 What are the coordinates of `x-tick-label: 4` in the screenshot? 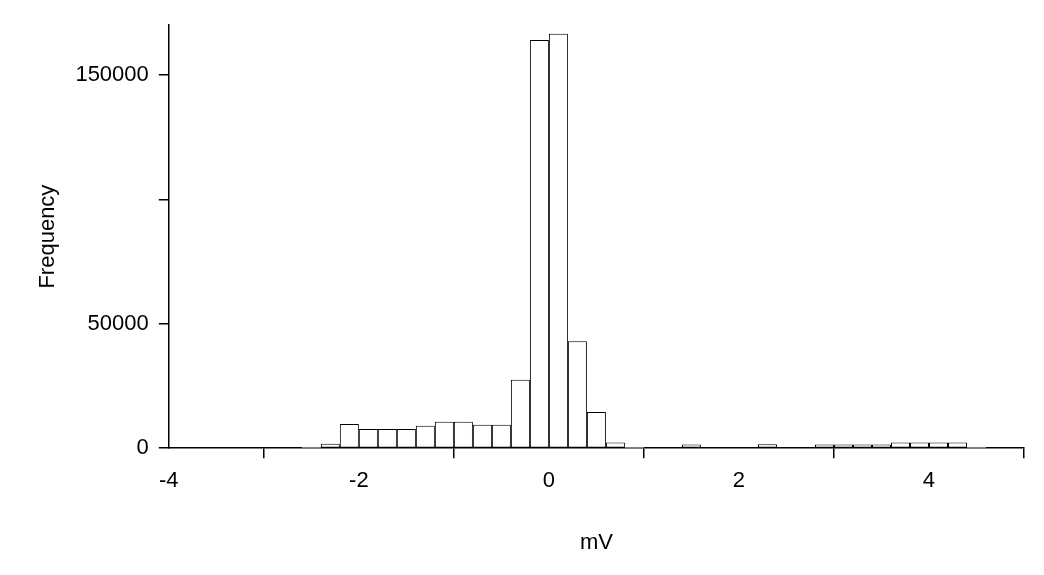 It's located at (929, 480).